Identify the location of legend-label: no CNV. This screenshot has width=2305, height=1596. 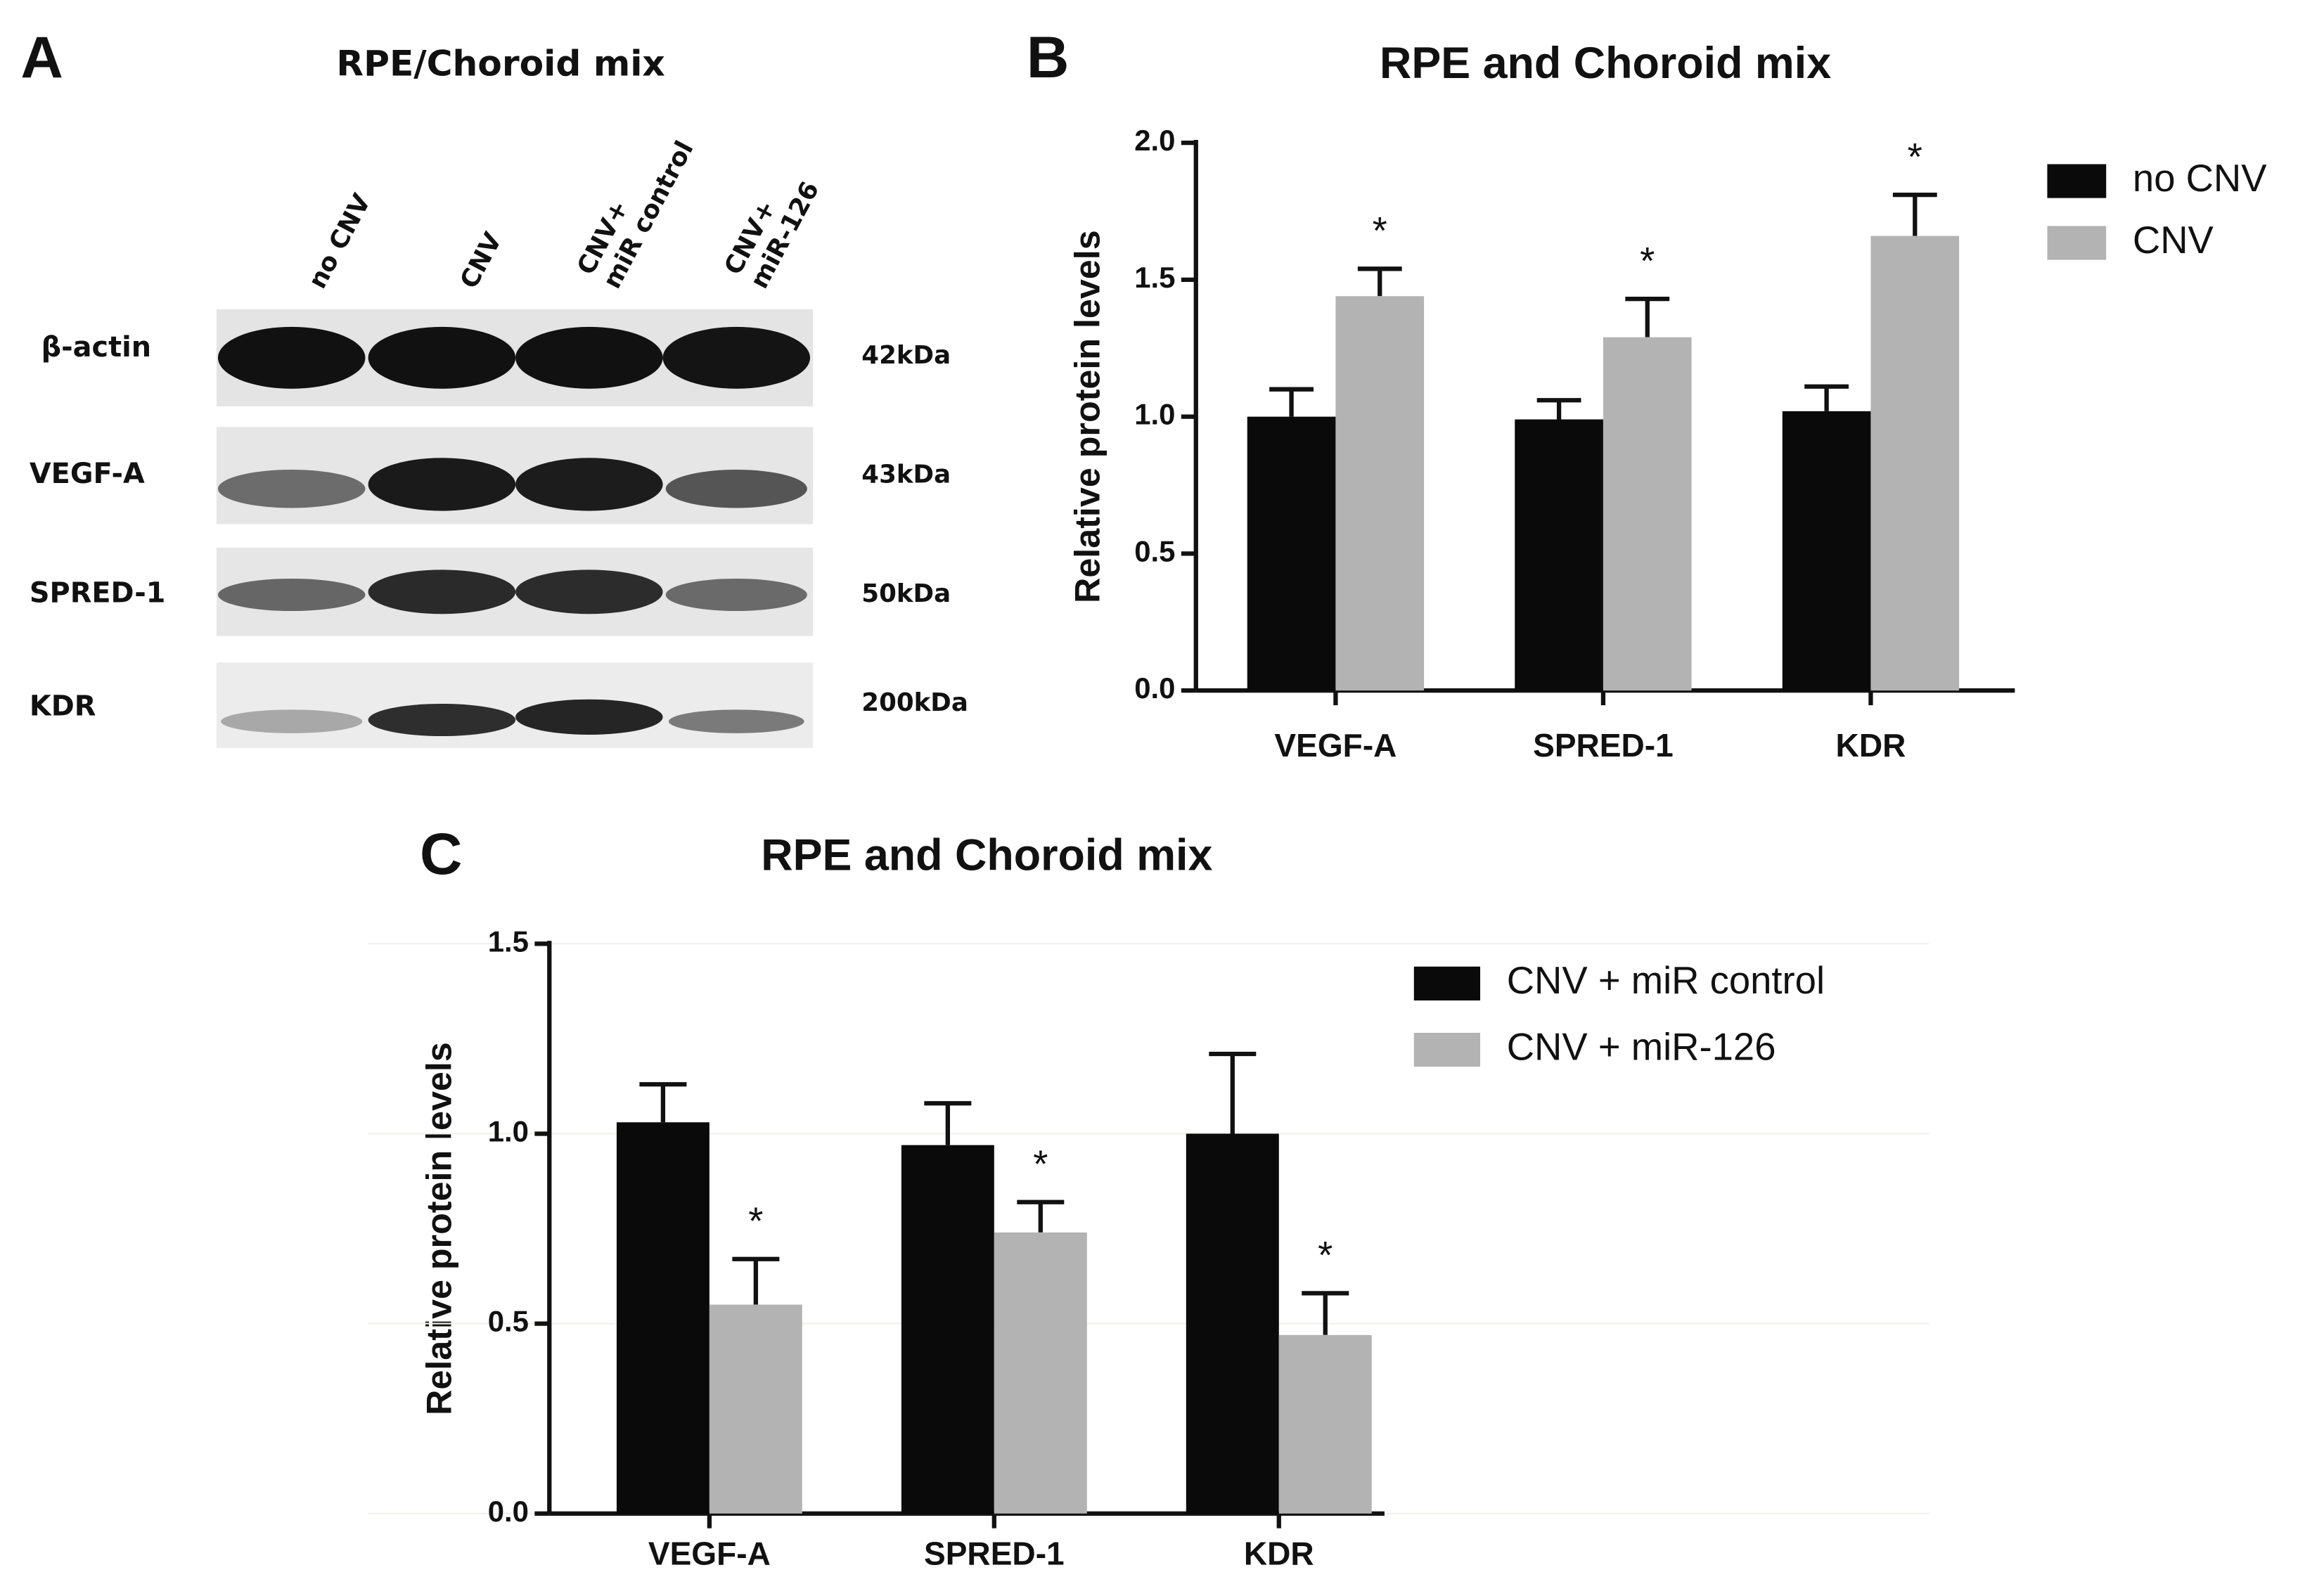
(2200, 178).